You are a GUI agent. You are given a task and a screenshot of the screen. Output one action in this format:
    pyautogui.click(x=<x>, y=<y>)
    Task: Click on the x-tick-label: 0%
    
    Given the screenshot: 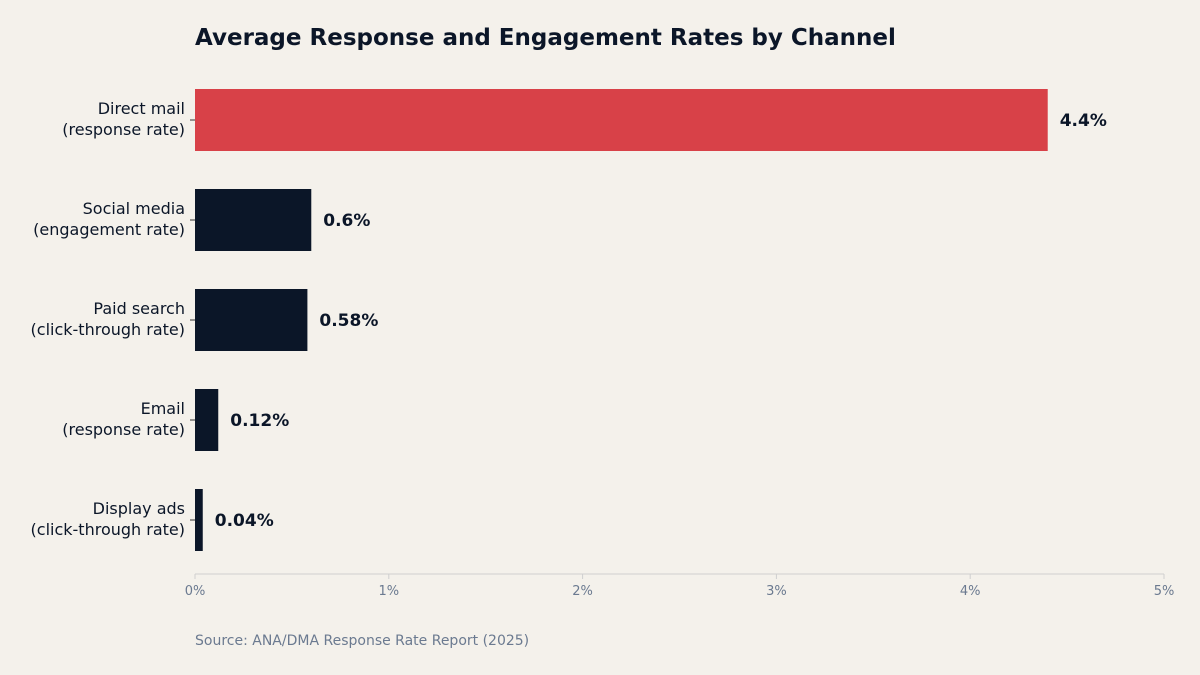 What is the action you would take?
    pyautogui.click(x=195, y=591)
    